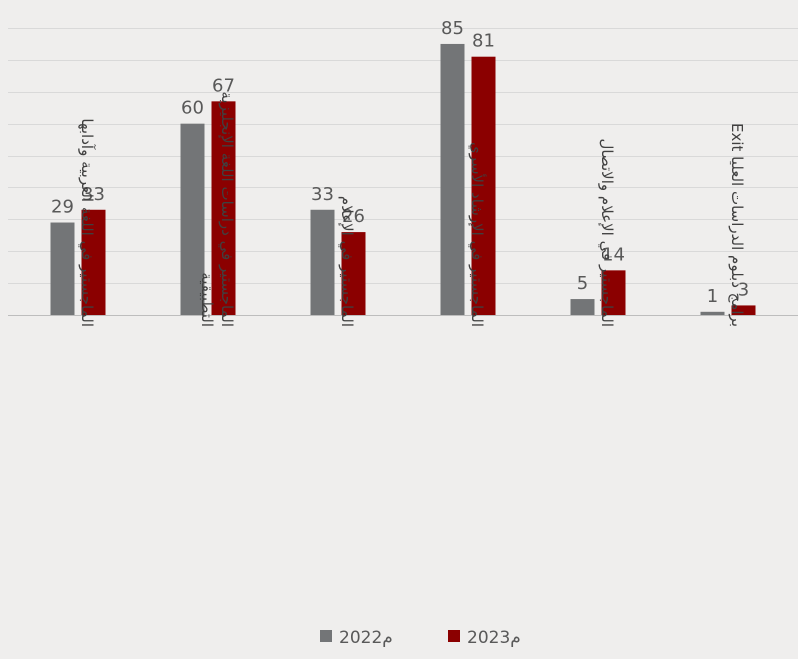  Describe the element at coordinates (353, 216) in the screenshot. I see `data-label: 26` at that location.